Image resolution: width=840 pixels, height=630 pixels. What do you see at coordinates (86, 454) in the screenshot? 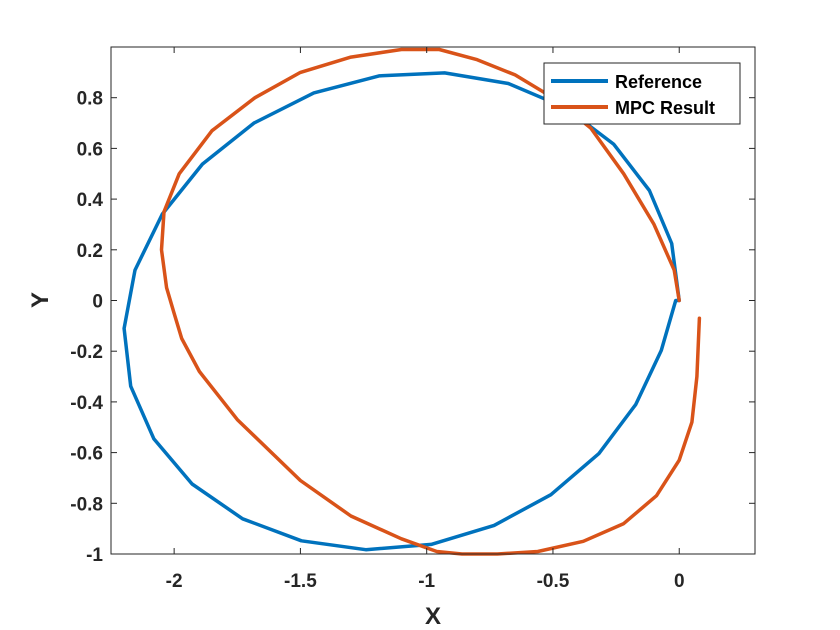
I see `y-tick-label: -0.6` at bounding box center [86, 454].